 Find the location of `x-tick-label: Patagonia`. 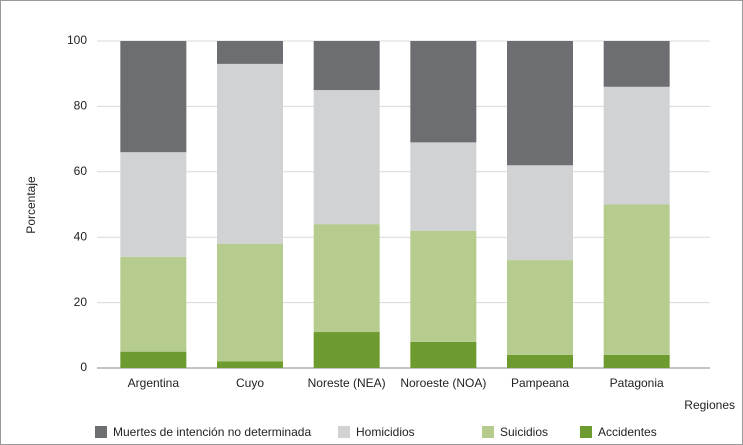

x-tick-label: Patagonia is located at coordinates (637, 383).